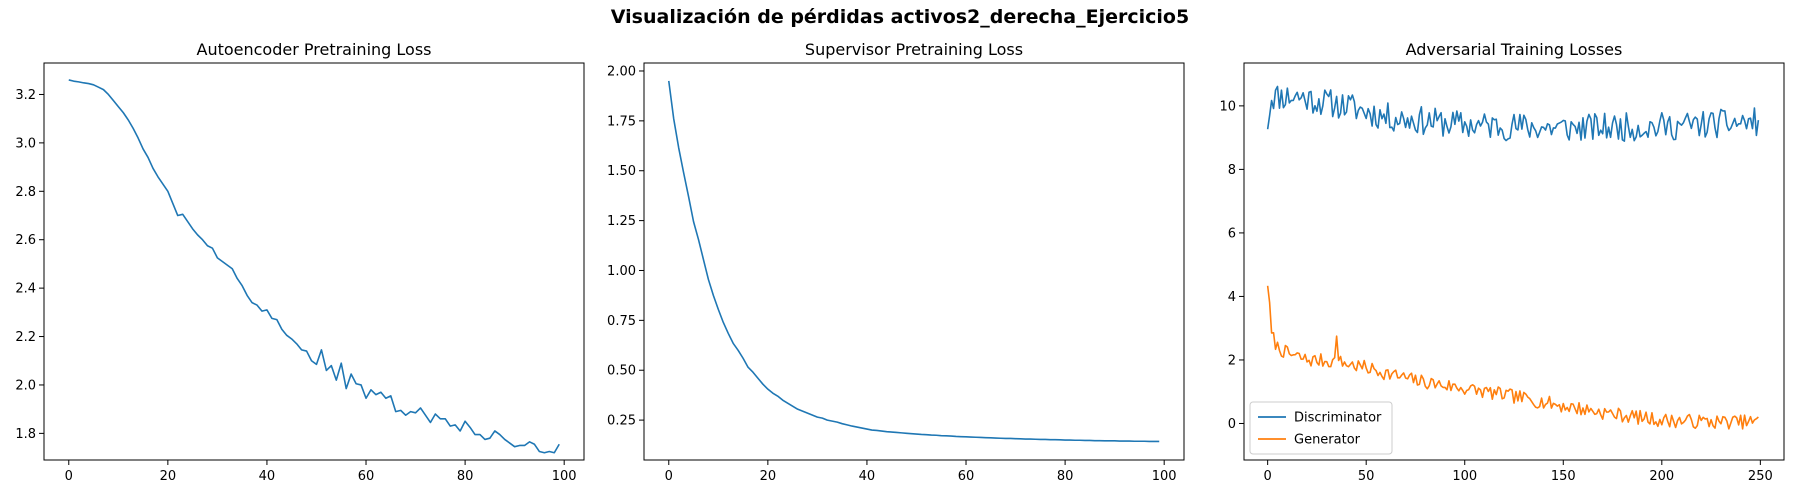 The width and height of the screenshot is (1800, 500). Describe the element at coordinates (25, 289) in the screenshot. I see `y-tick-label: 2.4` at that location.